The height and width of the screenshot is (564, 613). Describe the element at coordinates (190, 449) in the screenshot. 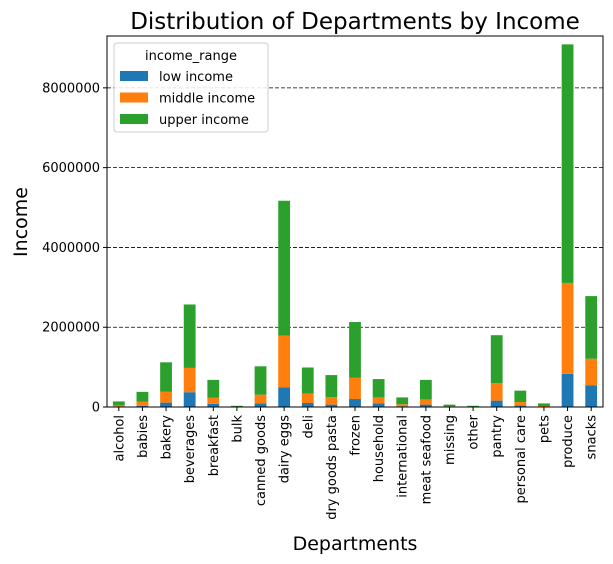

I see `x-tick-label: beverages` at that location.